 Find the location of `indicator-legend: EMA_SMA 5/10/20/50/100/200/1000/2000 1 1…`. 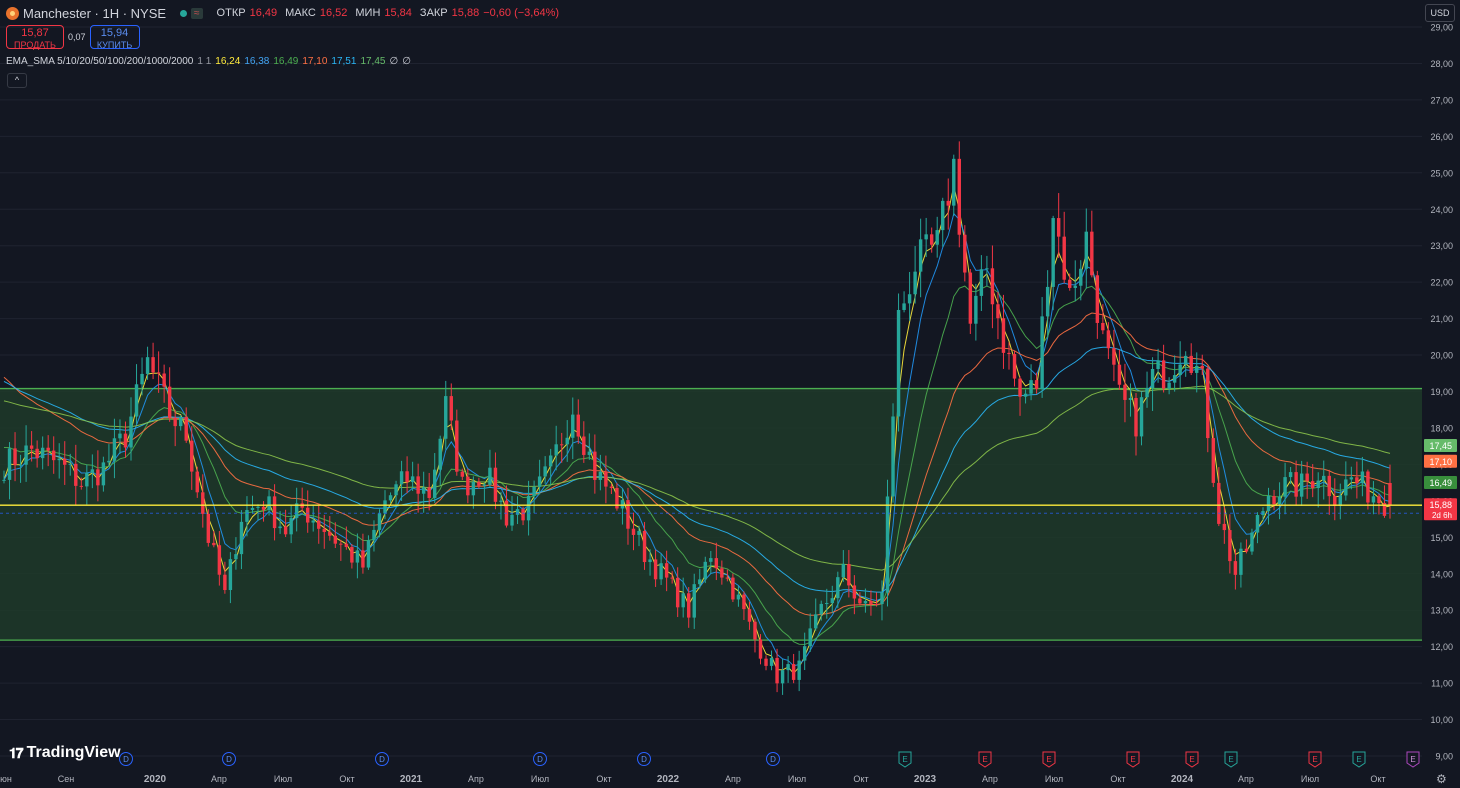

indicator-legend: EMA_SMA 5/10/20/50/100/200/1000/2000 1 1… is located at coordinates (208, 61).